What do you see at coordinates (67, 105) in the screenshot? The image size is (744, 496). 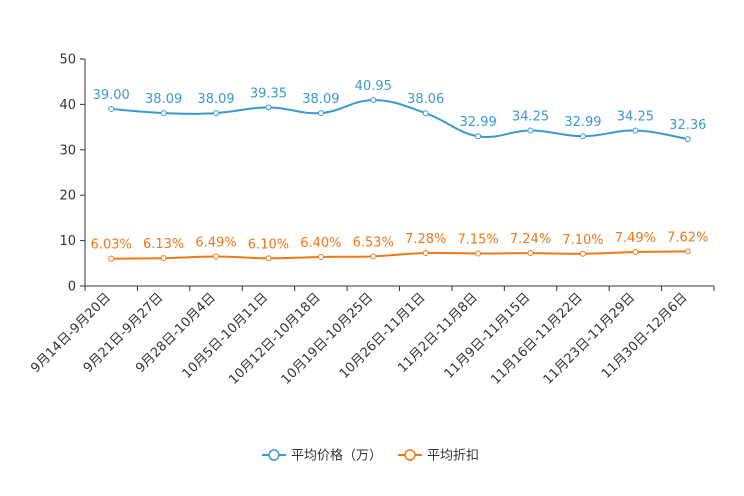 I see `y-tick-label: 40` at bounding box center [67, 105].